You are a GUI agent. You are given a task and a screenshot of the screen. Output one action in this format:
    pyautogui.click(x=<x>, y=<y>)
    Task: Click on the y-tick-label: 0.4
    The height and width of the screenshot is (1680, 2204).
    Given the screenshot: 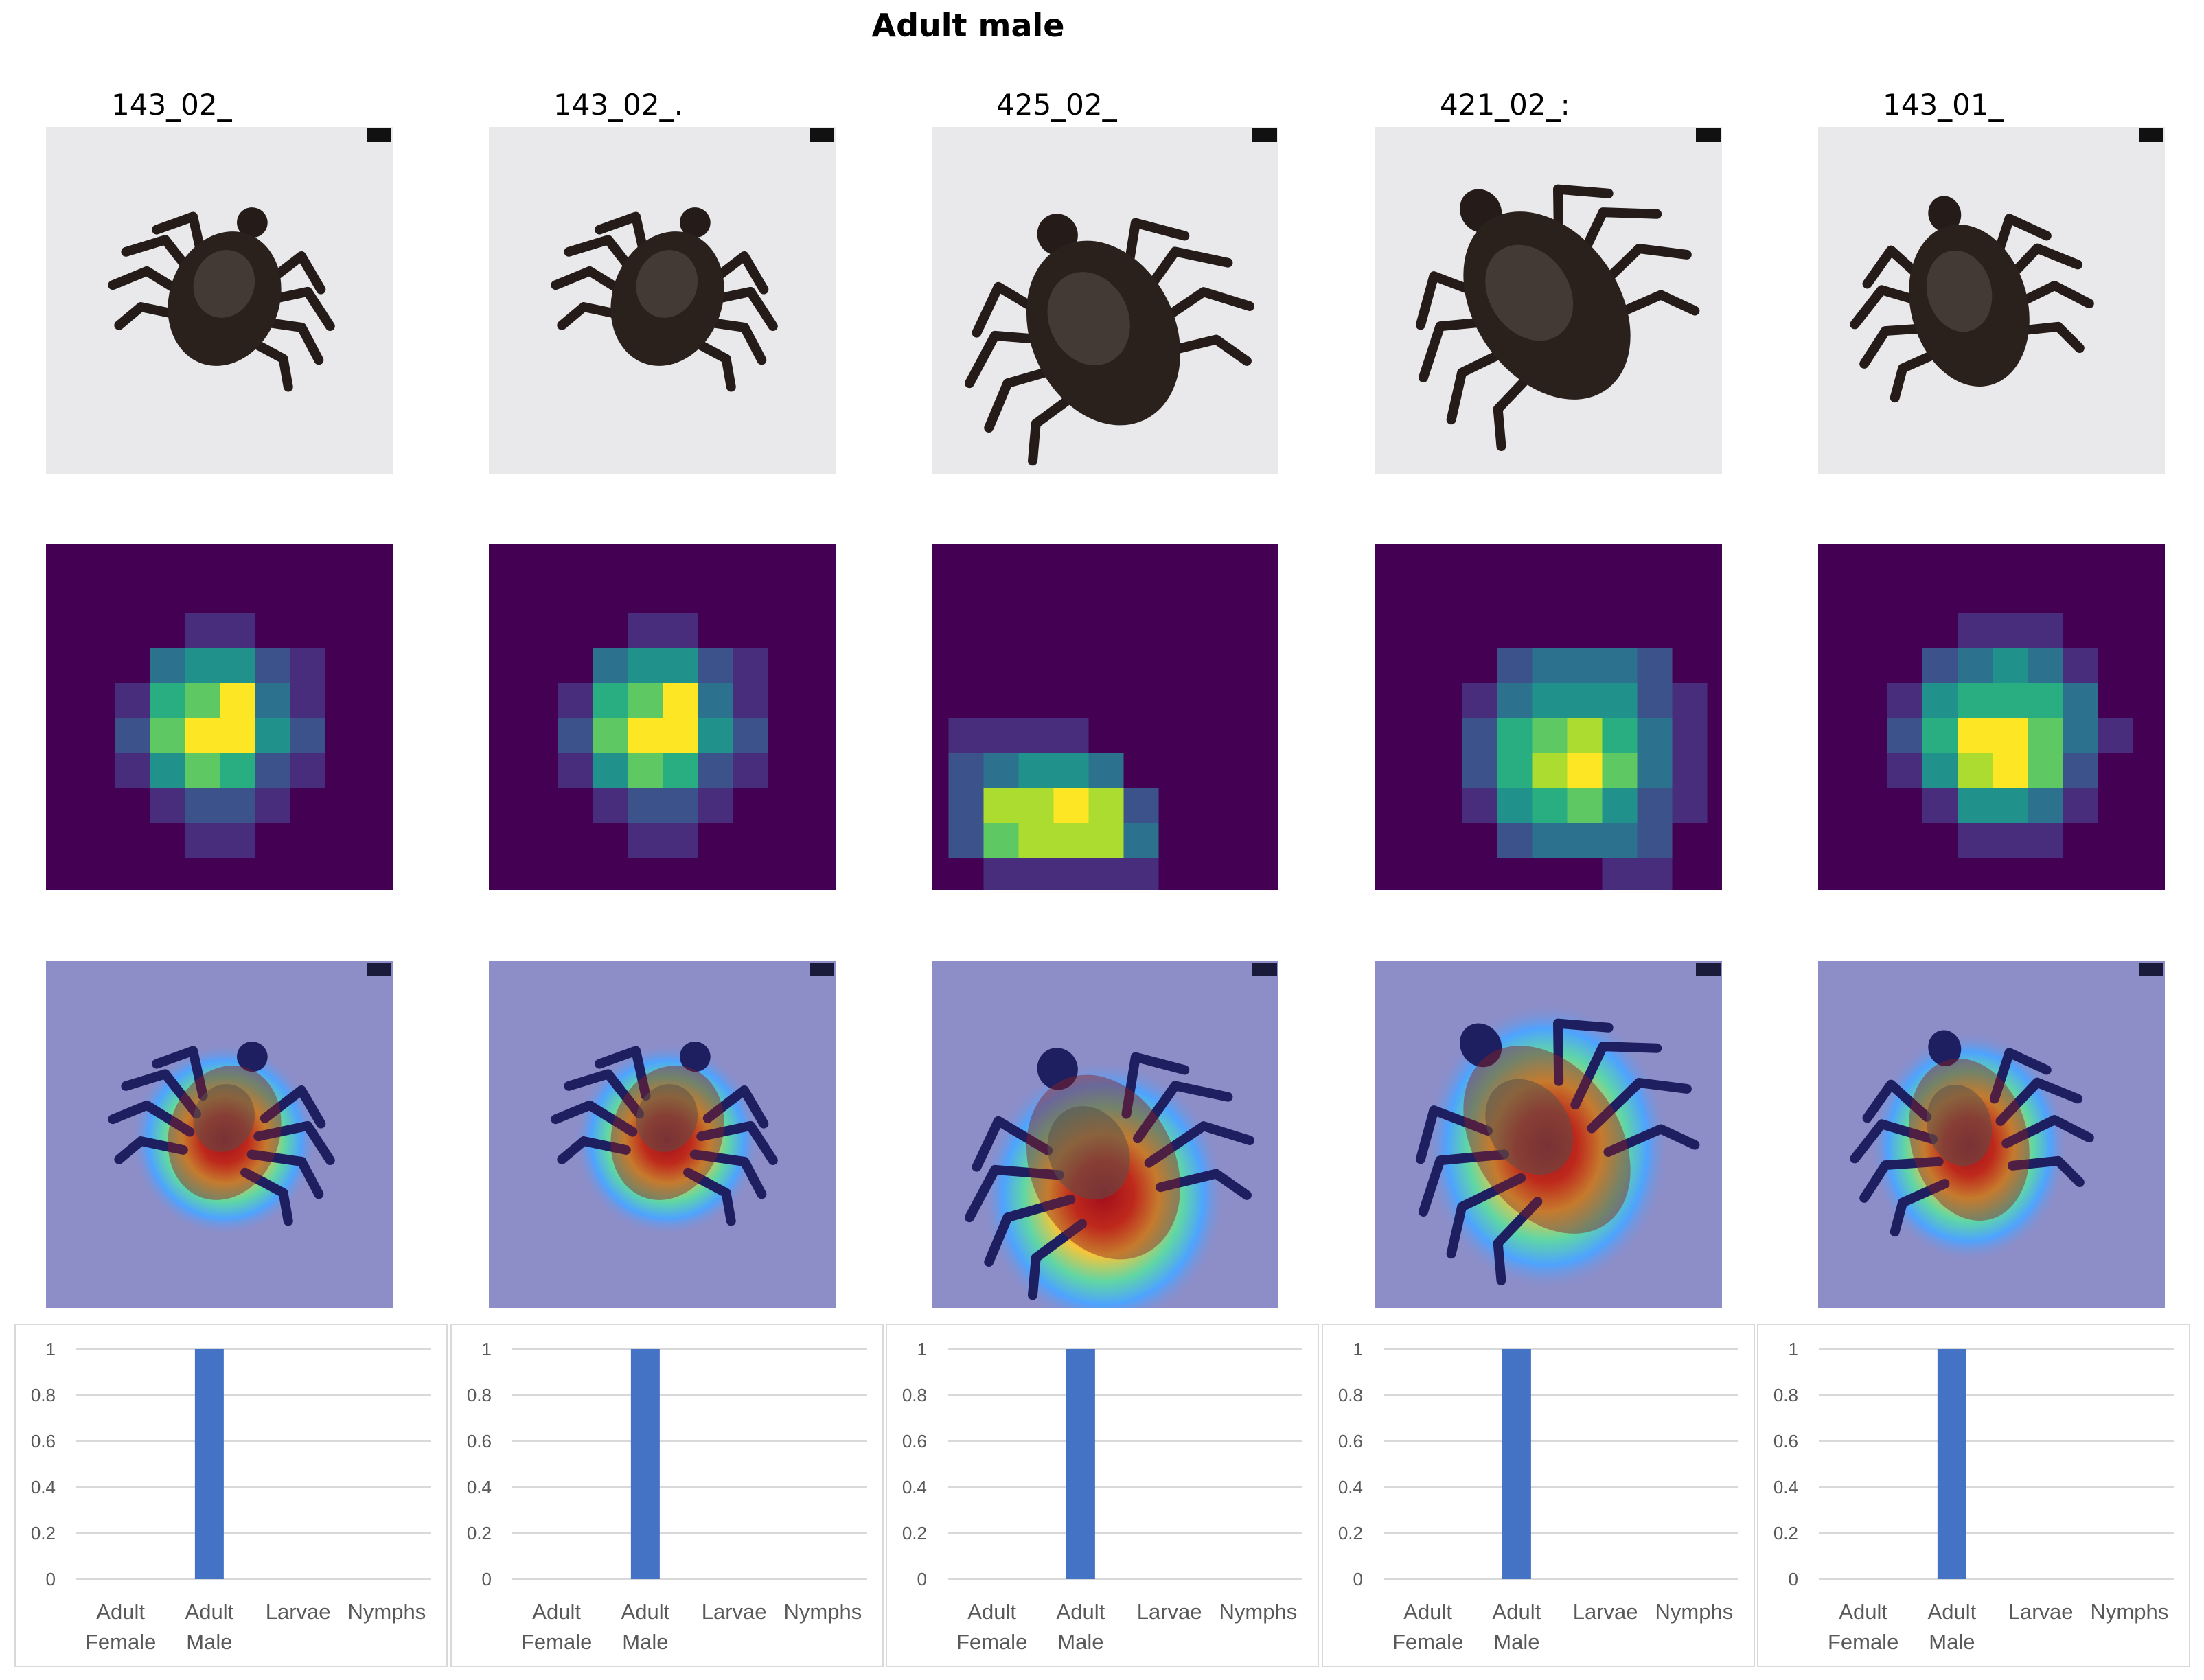 What is the action you would take?
    pyautogui.click(x=1786, y=1487)
    